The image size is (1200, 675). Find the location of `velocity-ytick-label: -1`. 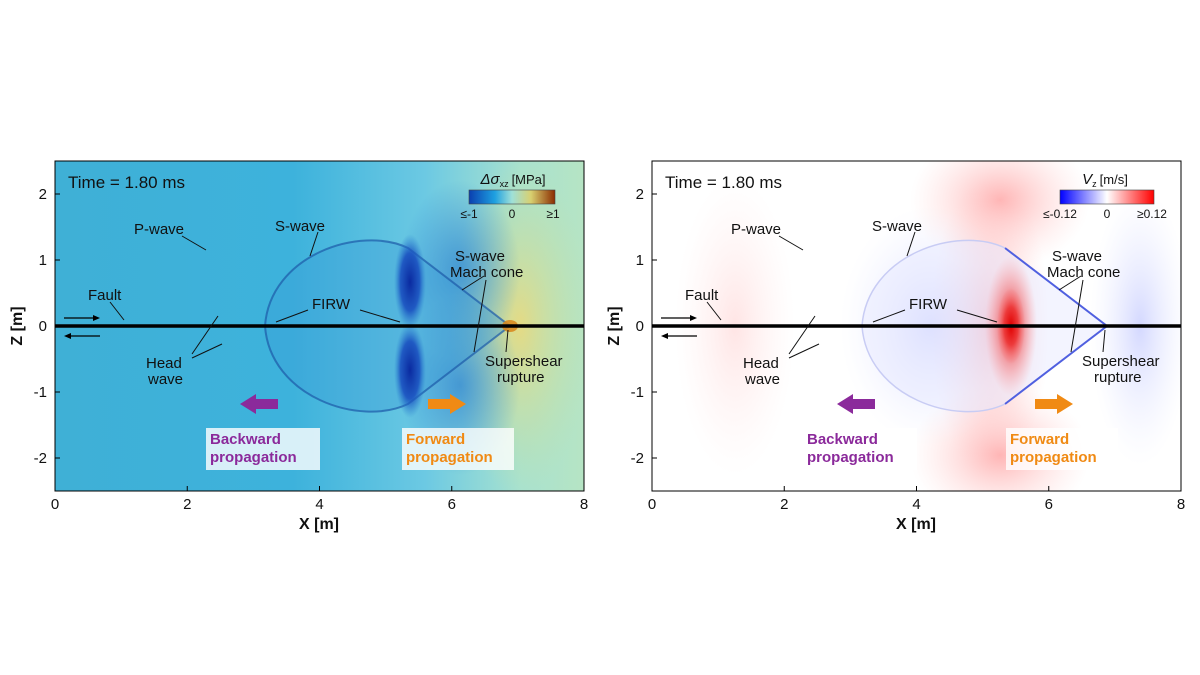

velocity-ytick-label: -1 is located at coordinates (637, 392).